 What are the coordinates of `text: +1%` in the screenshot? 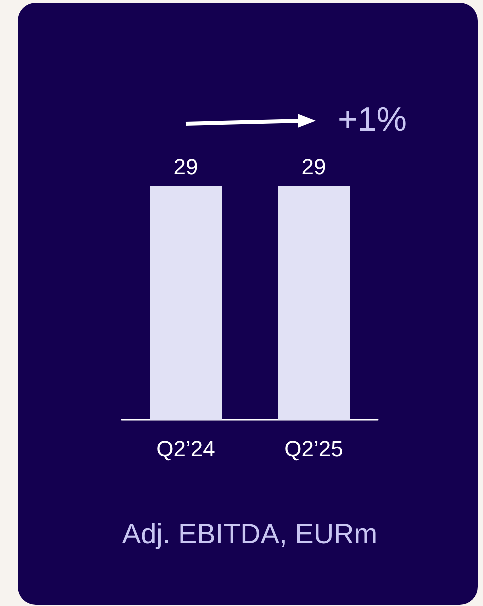 It's located at (372, 120).